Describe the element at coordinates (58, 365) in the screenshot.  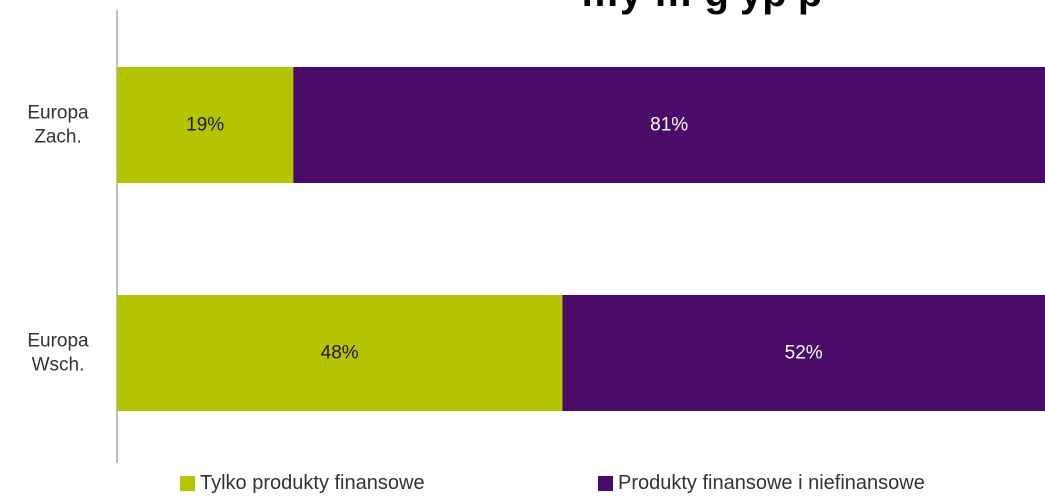
I see `category-label: Wsch.` at that location.